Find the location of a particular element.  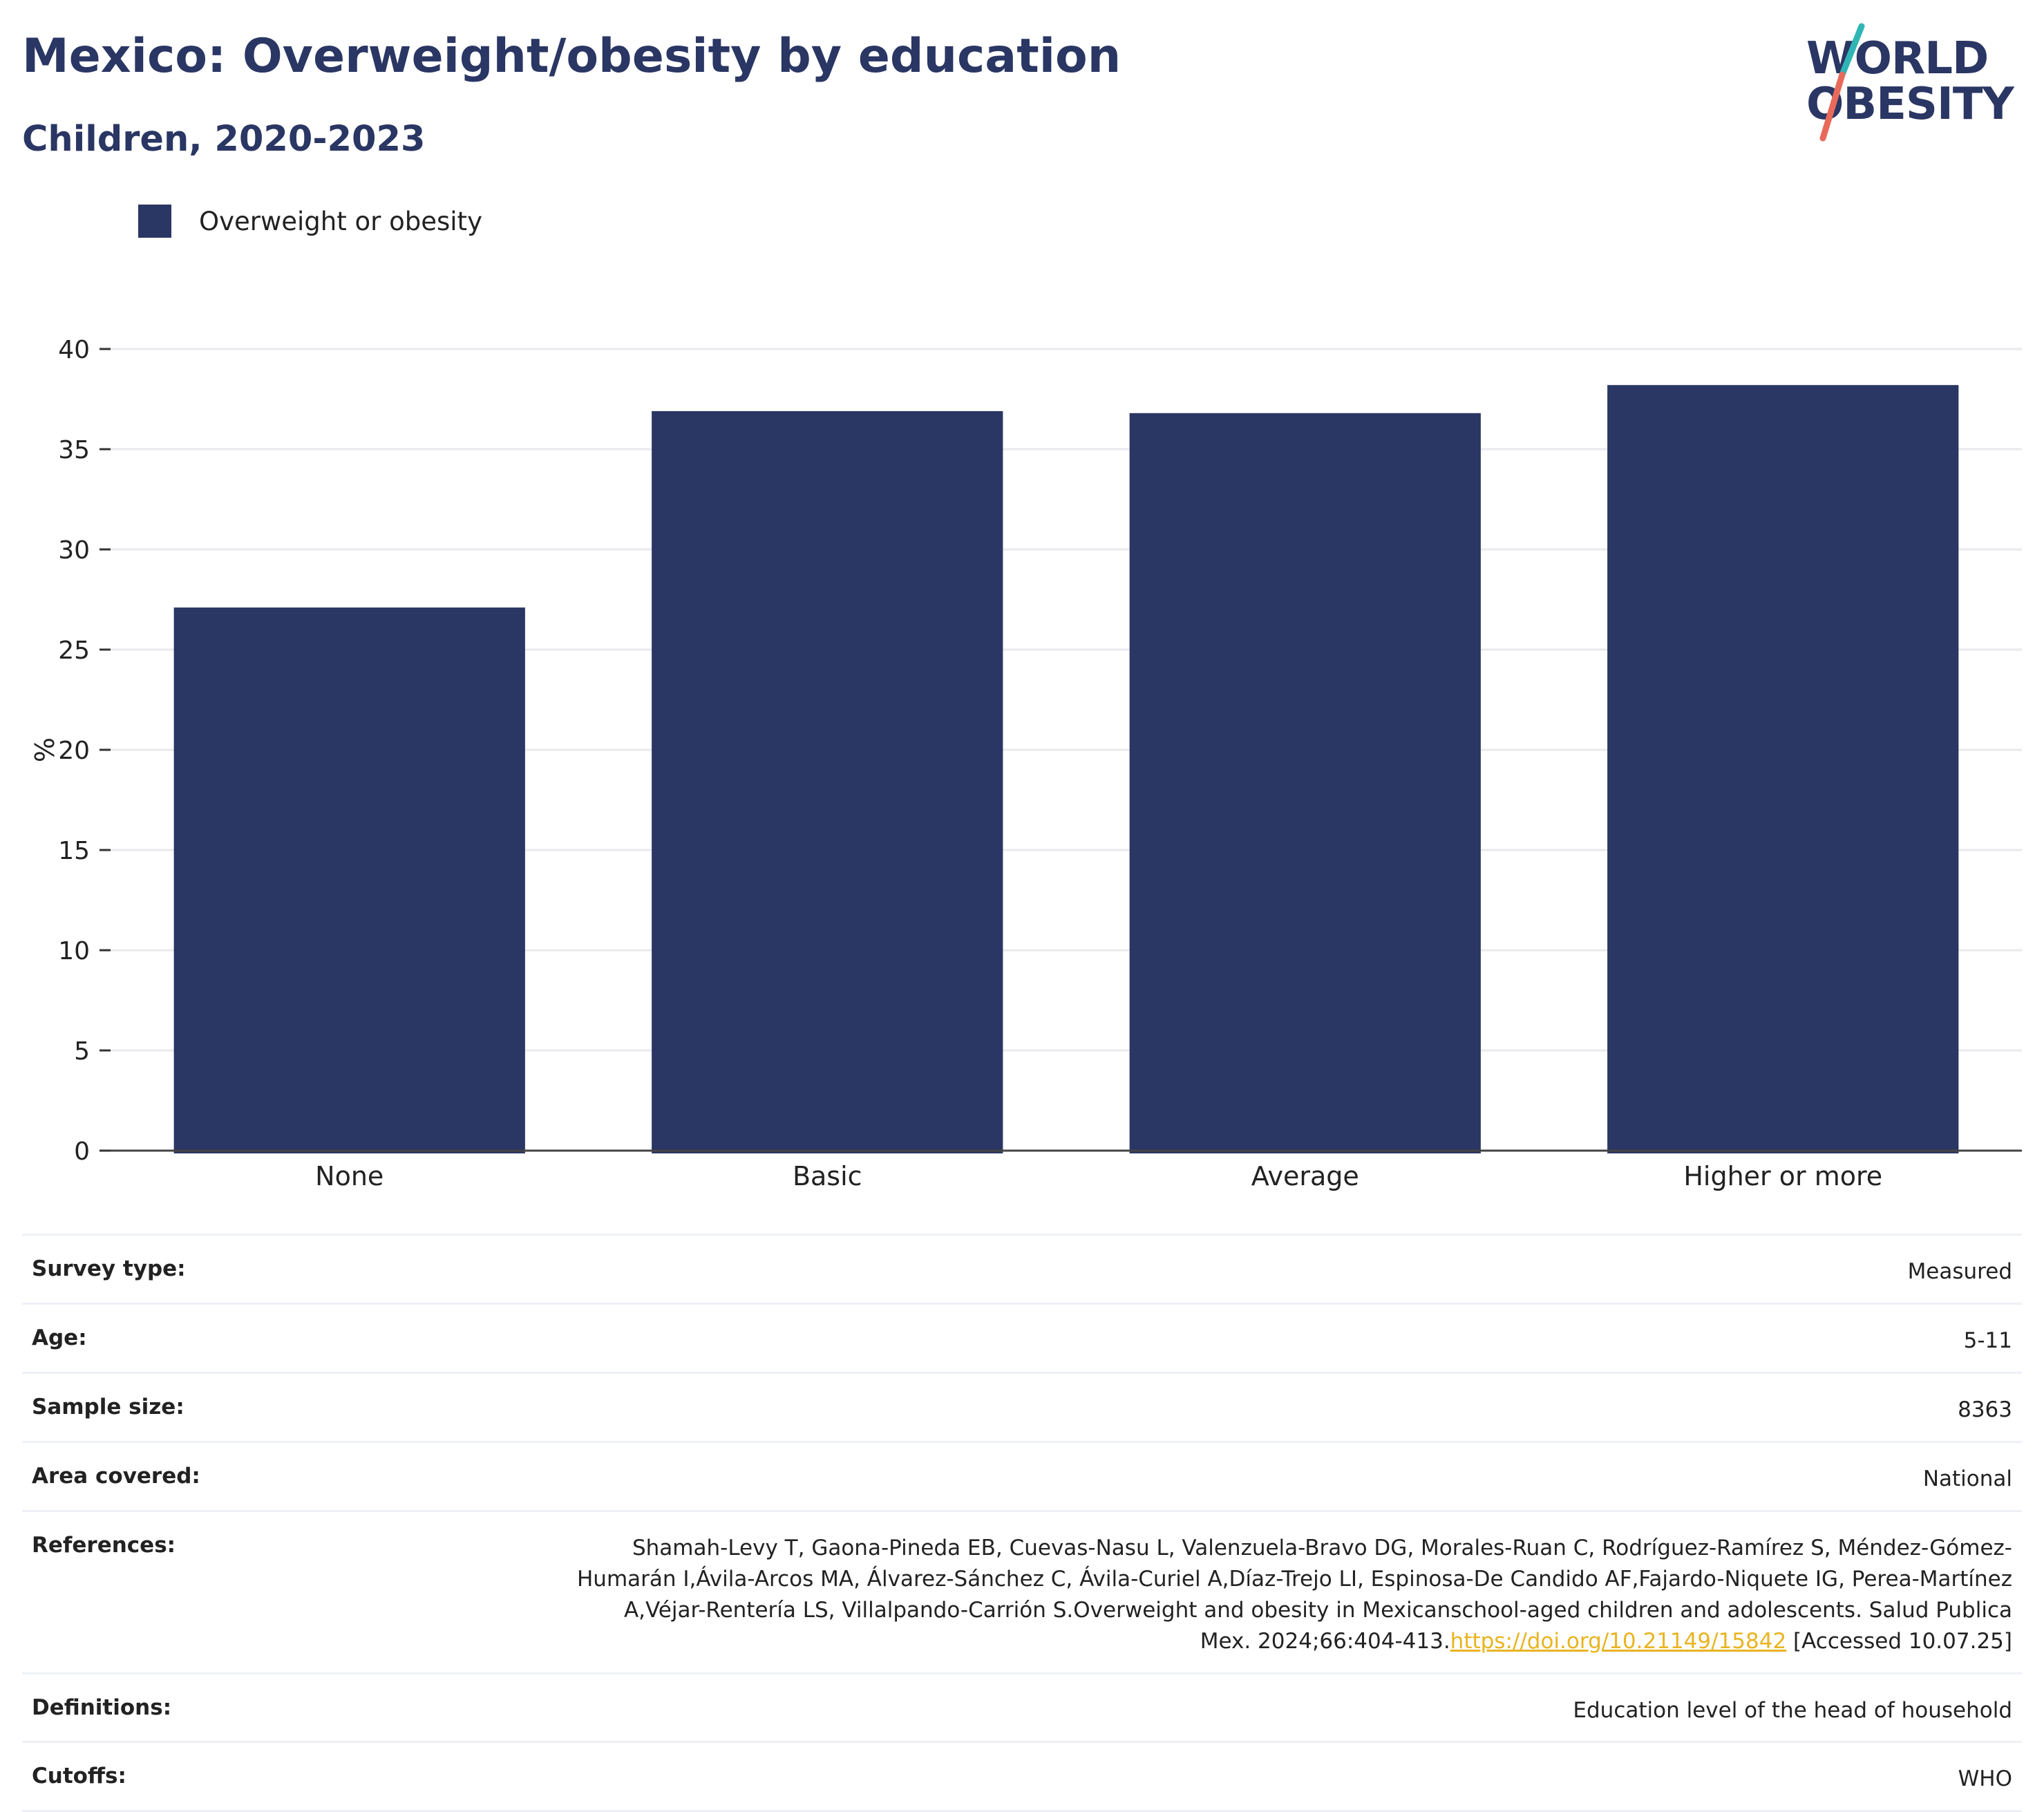

x-tick-label: Basic is located at coordinates (828, 1176).